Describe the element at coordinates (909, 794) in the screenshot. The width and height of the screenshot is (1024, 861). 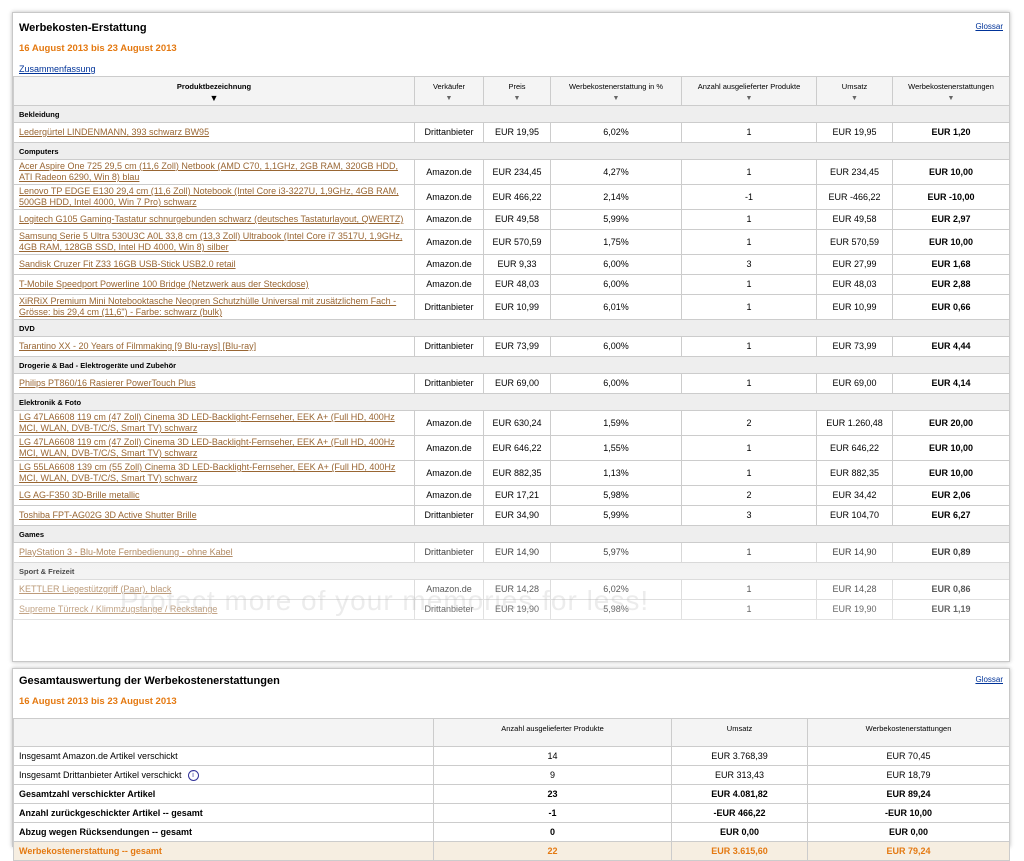
I see `cell: EUR 89,24` at that location.